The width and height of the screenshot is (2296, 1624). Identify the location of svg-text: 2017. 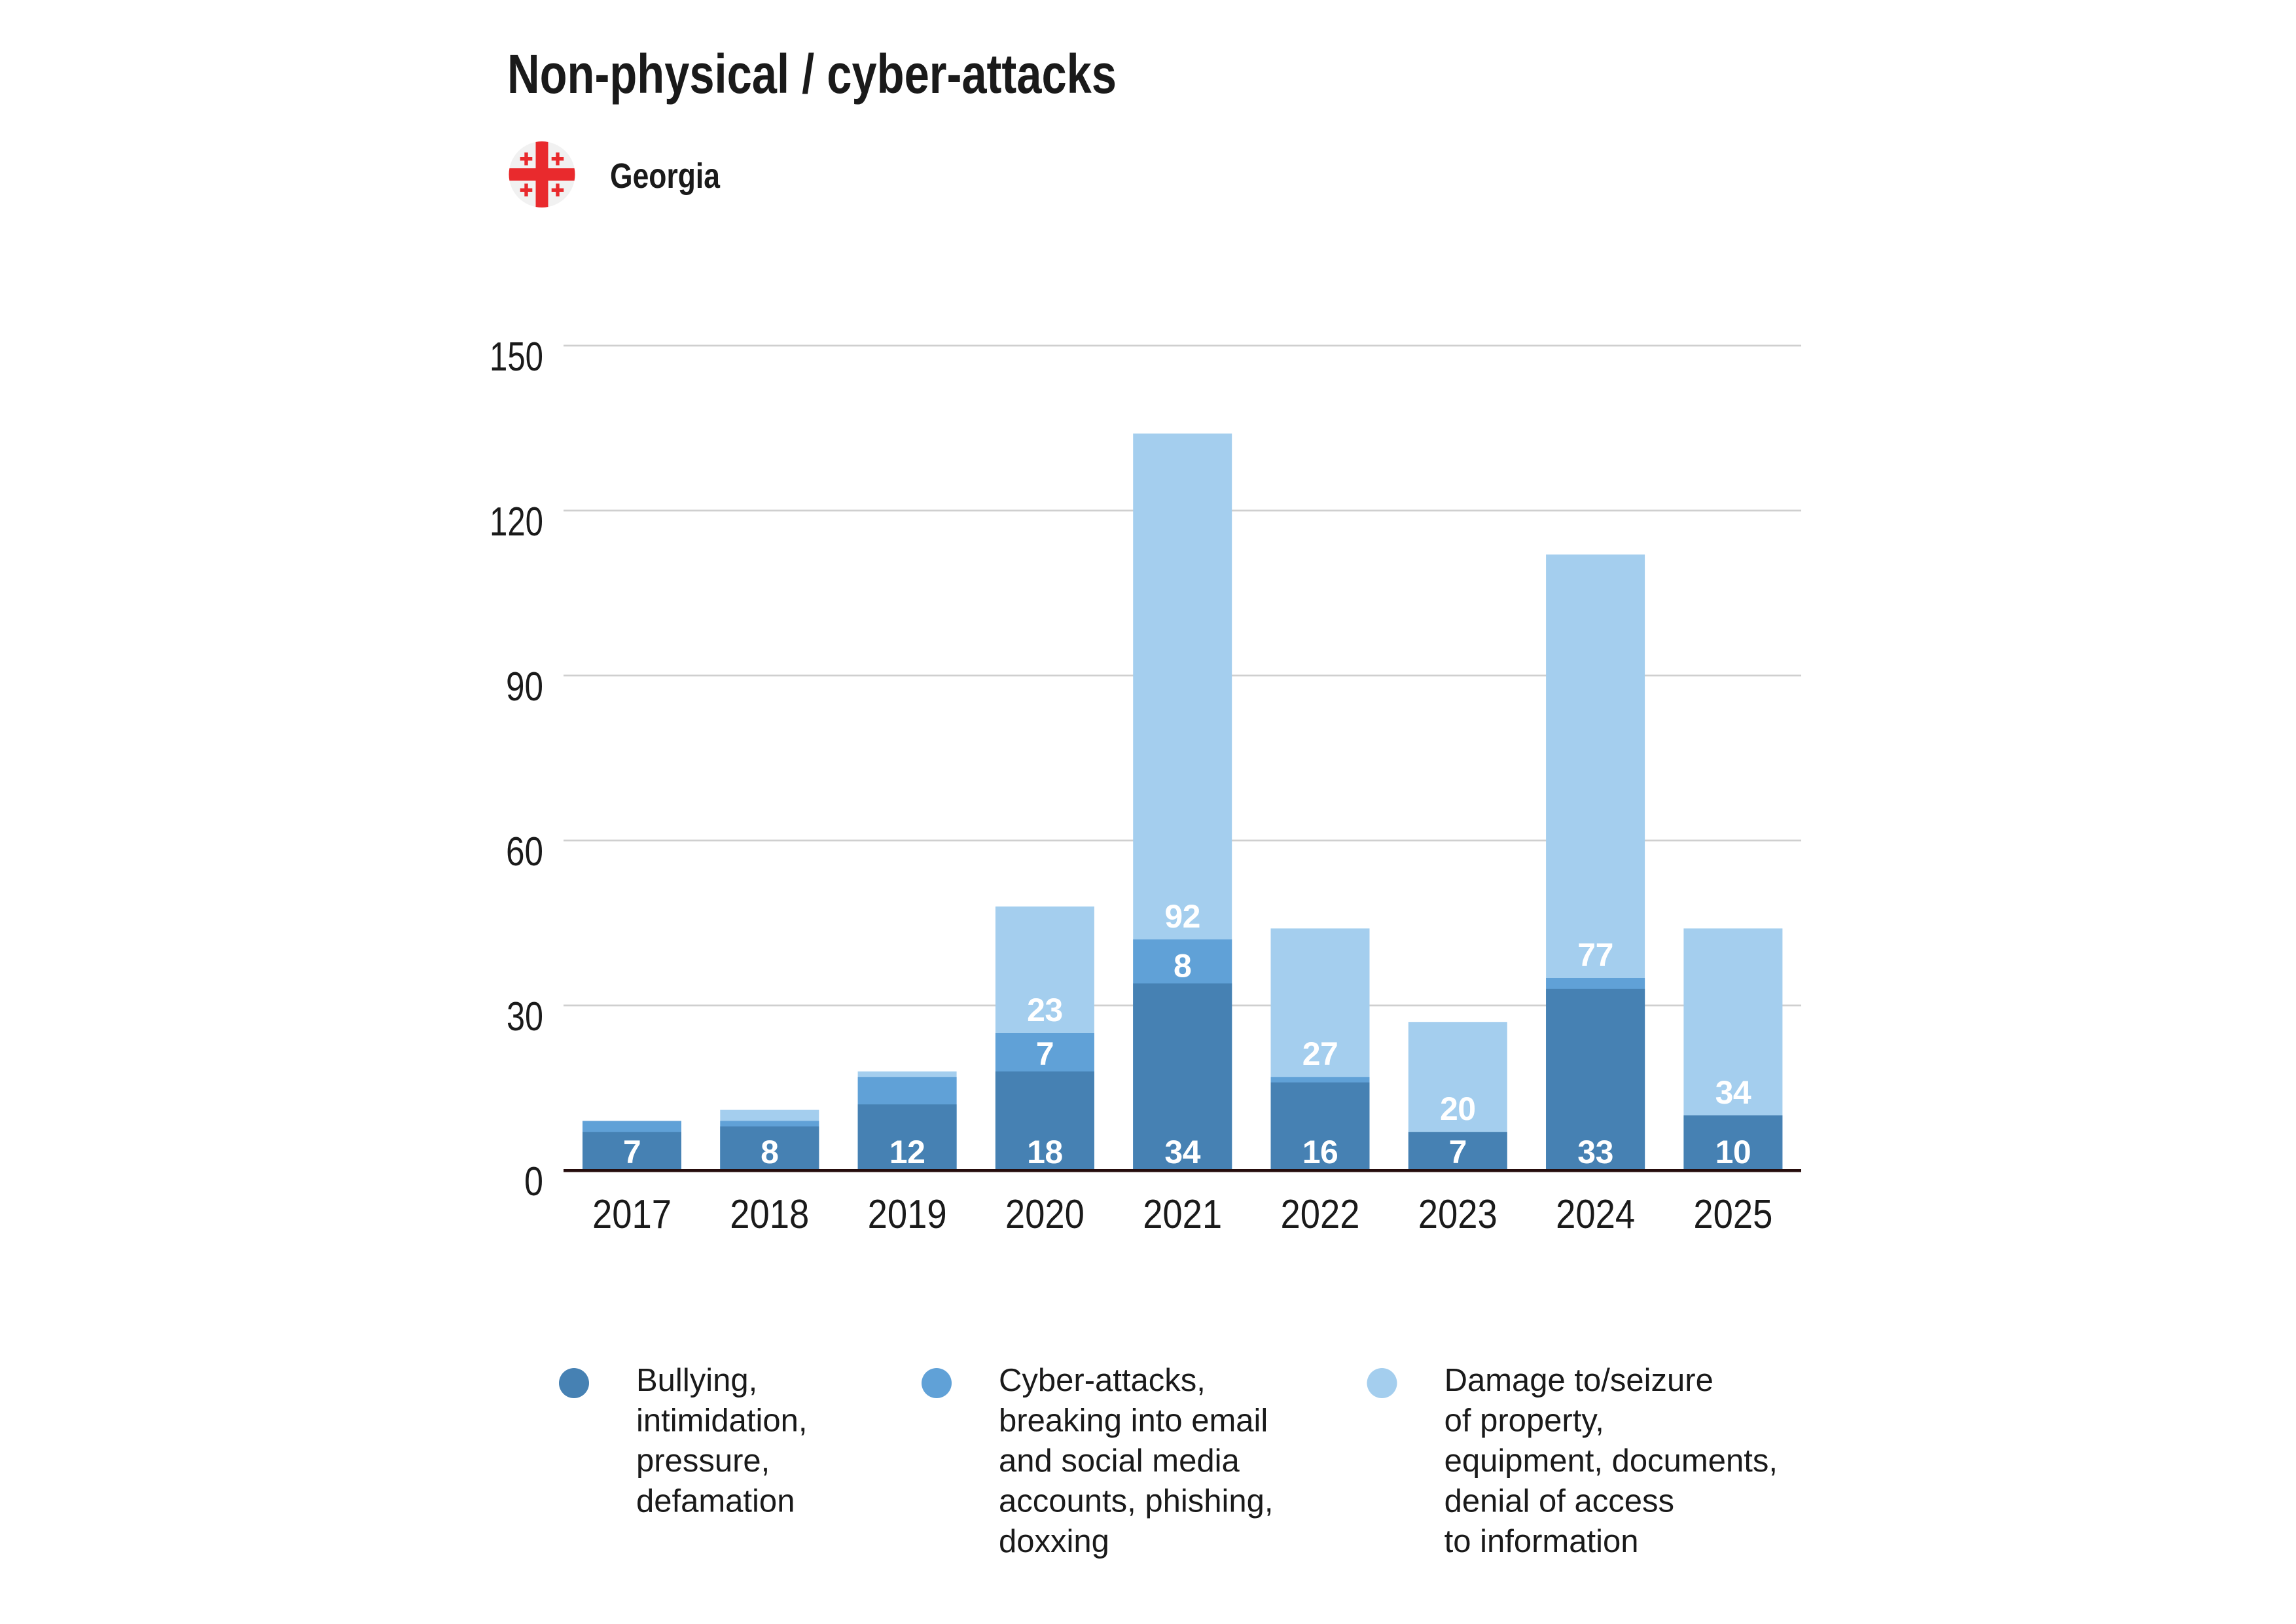
(632, 1214).